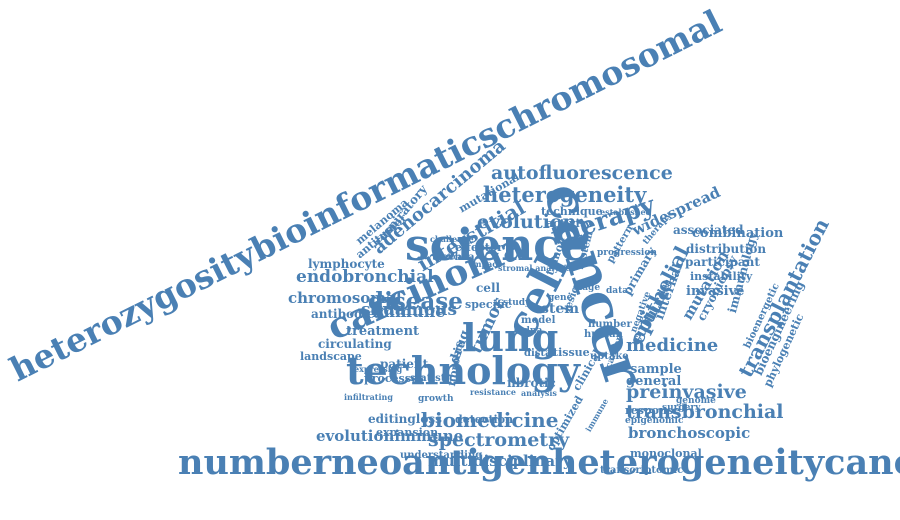  I want to click on word-instability: instability, so click(721, 276).